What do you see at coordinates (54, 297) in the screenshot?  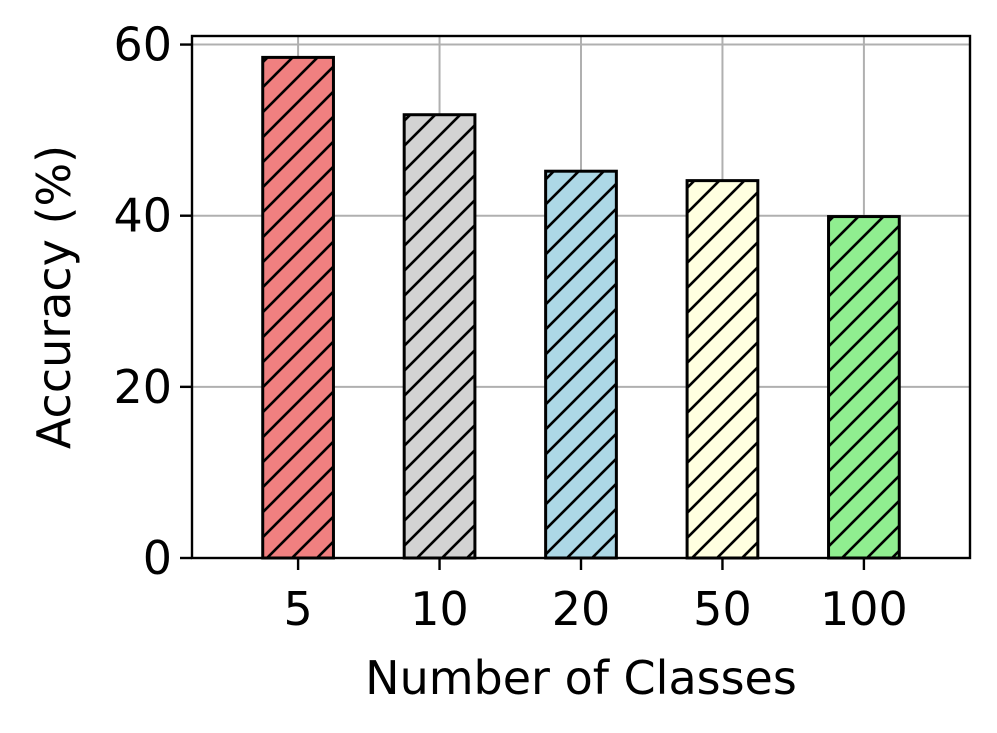 I see `y-axis-label: Accuracy (%)` at bounding box center [54, 297].